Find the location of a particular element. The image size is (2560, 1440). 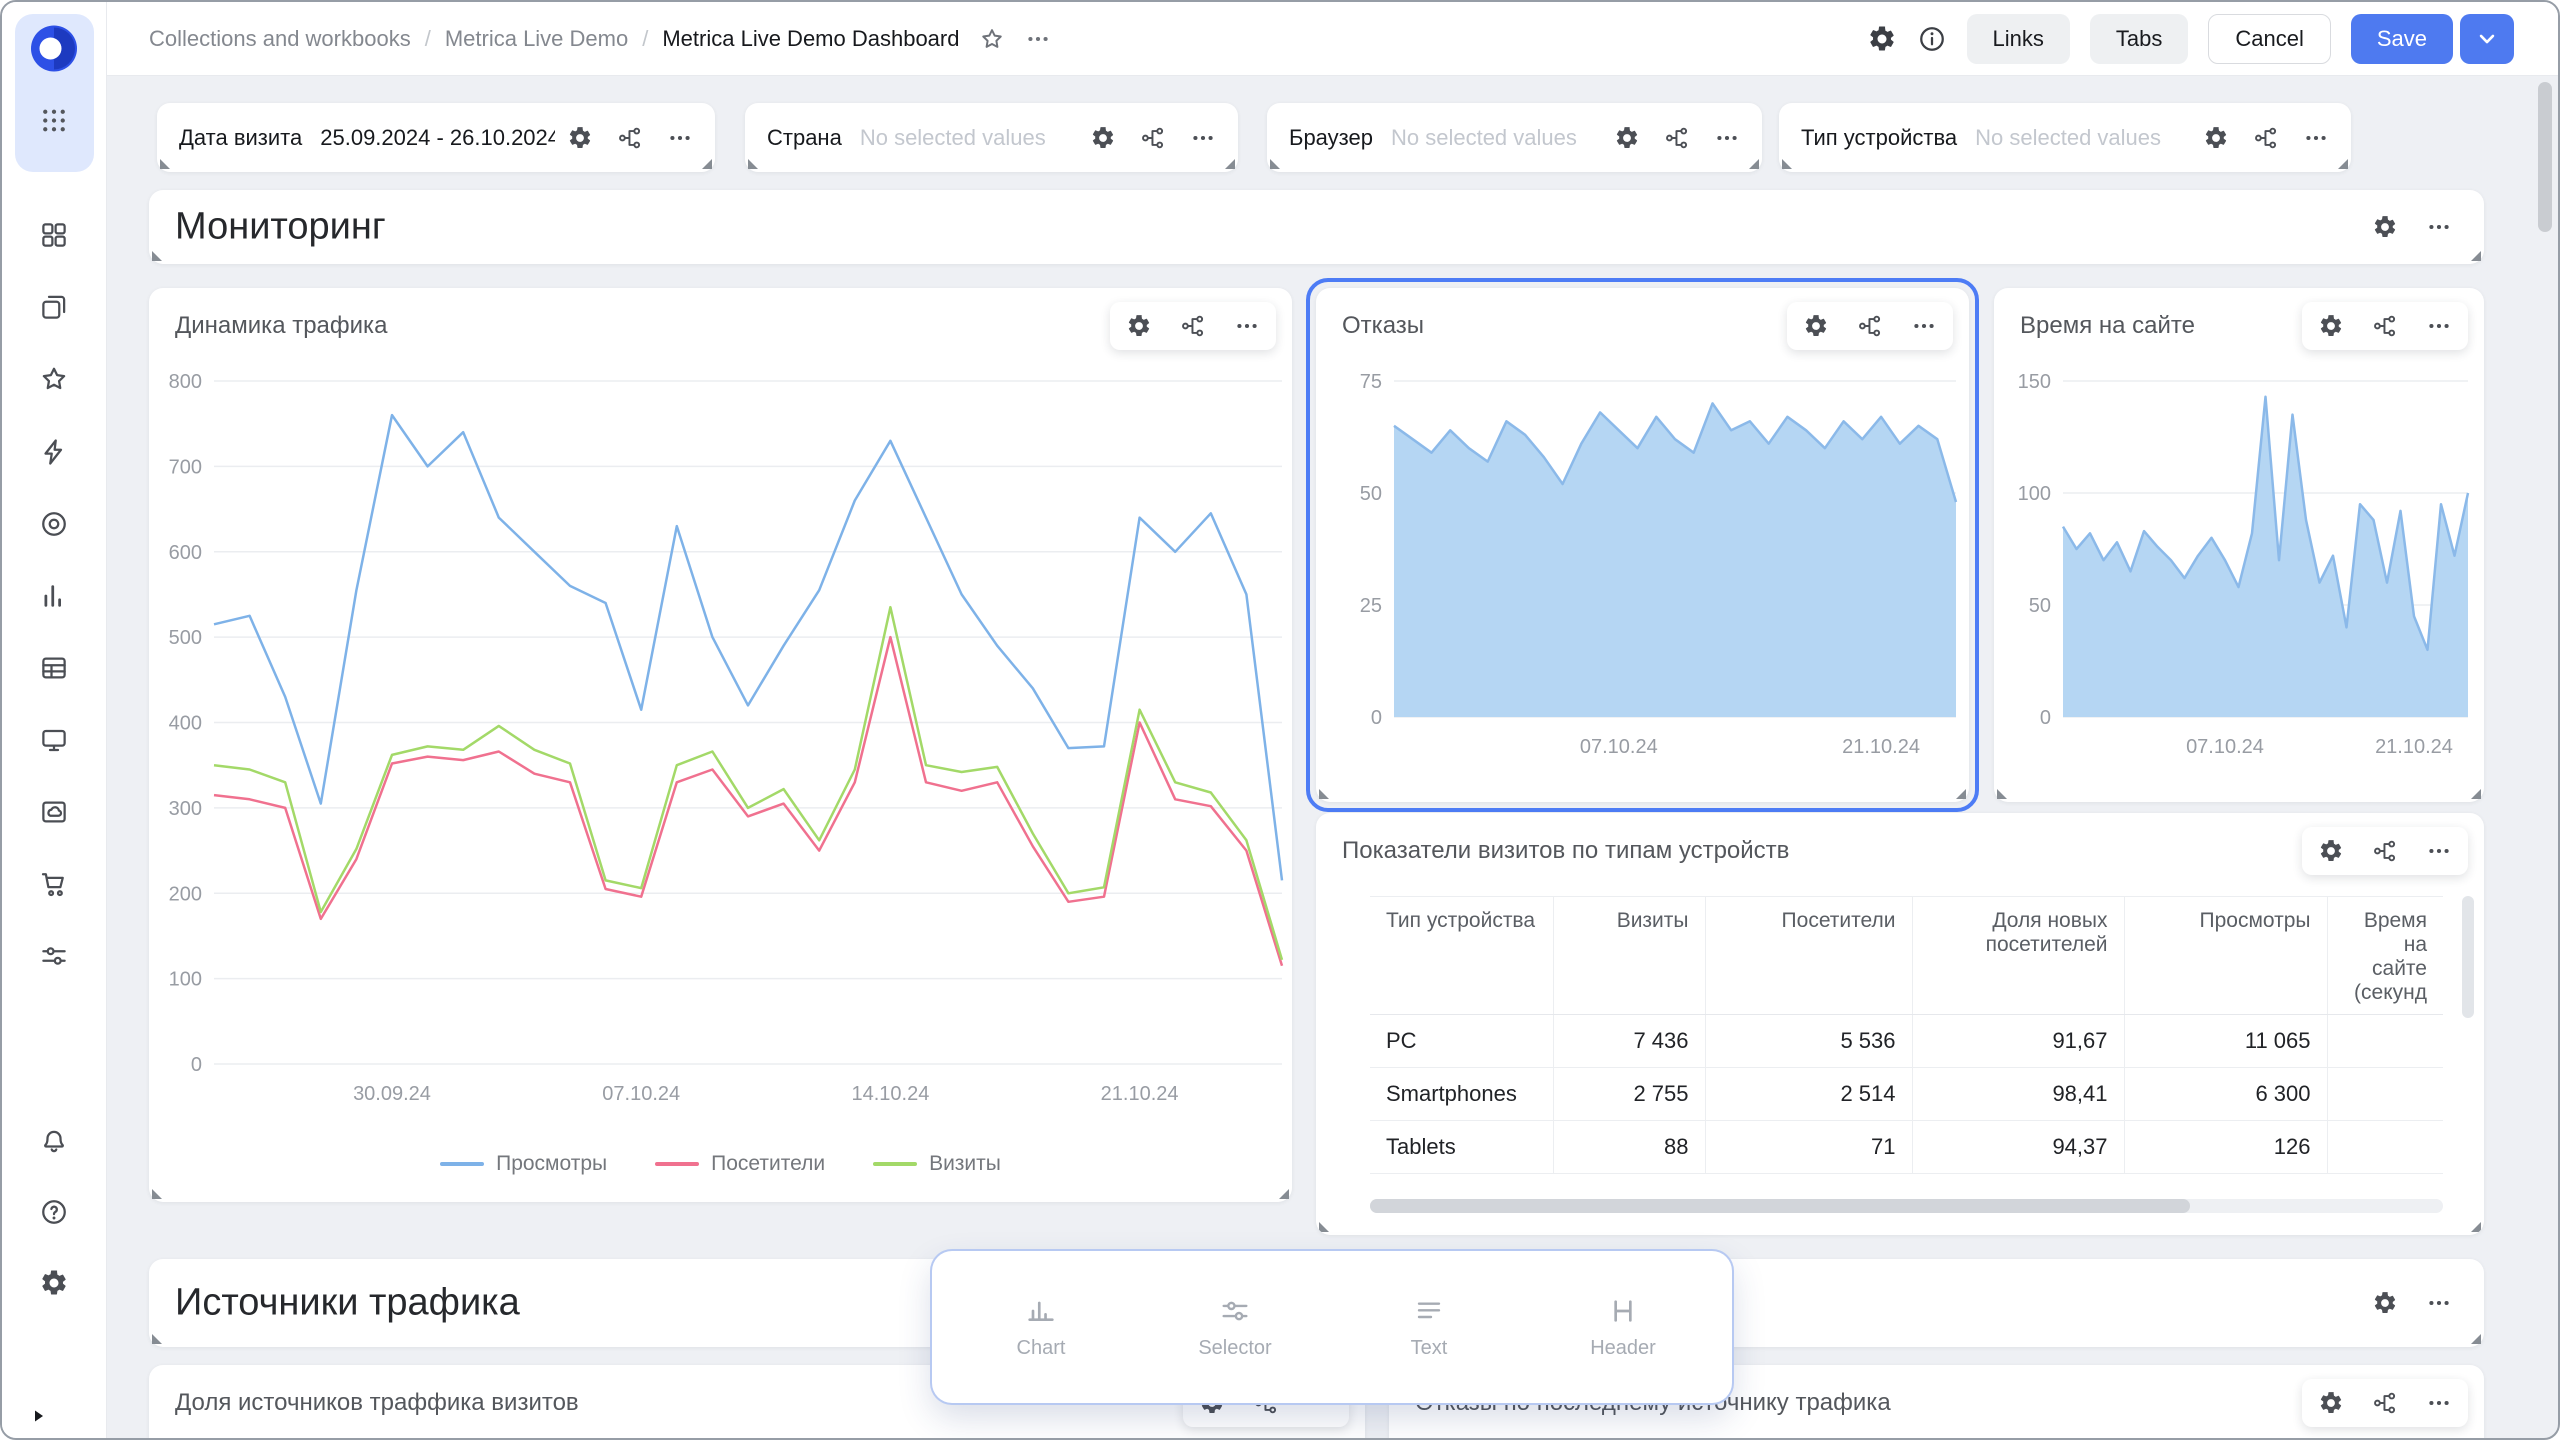

section-header-monitoring: Мониторинг is located at coordinates (1316, 227).